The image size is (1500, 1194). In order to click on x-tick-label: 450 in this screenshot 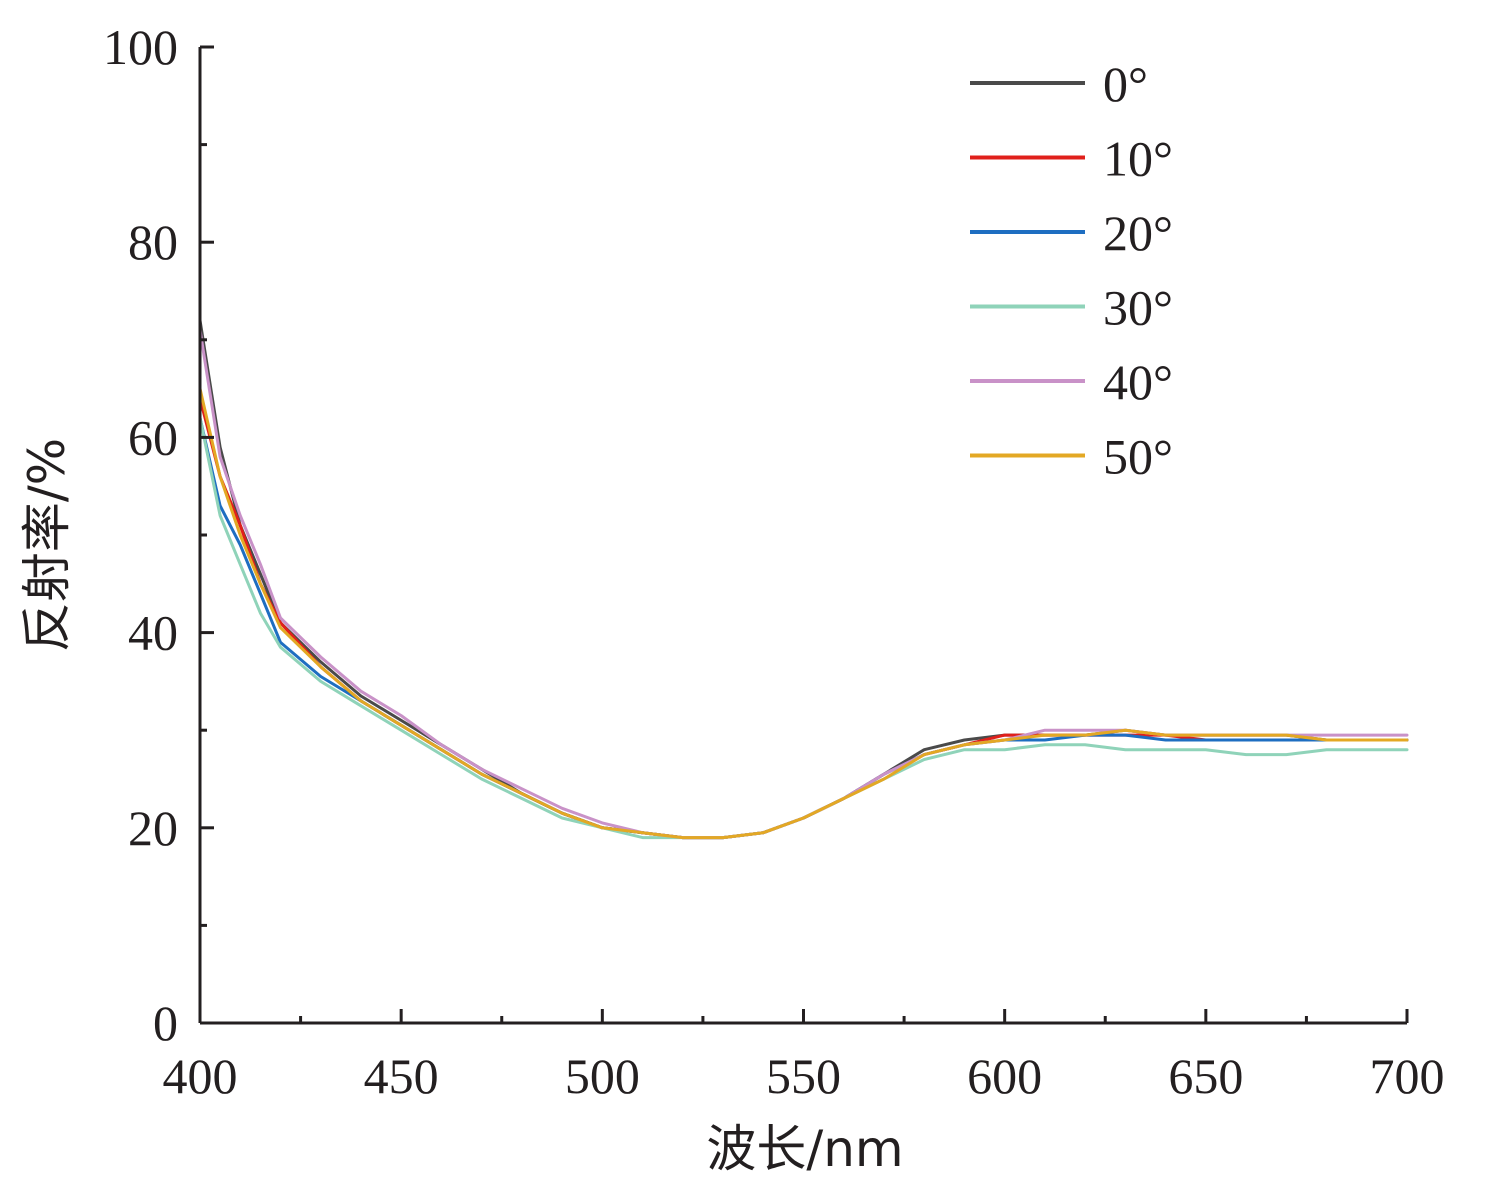, I will do `click(401, 1076)`.